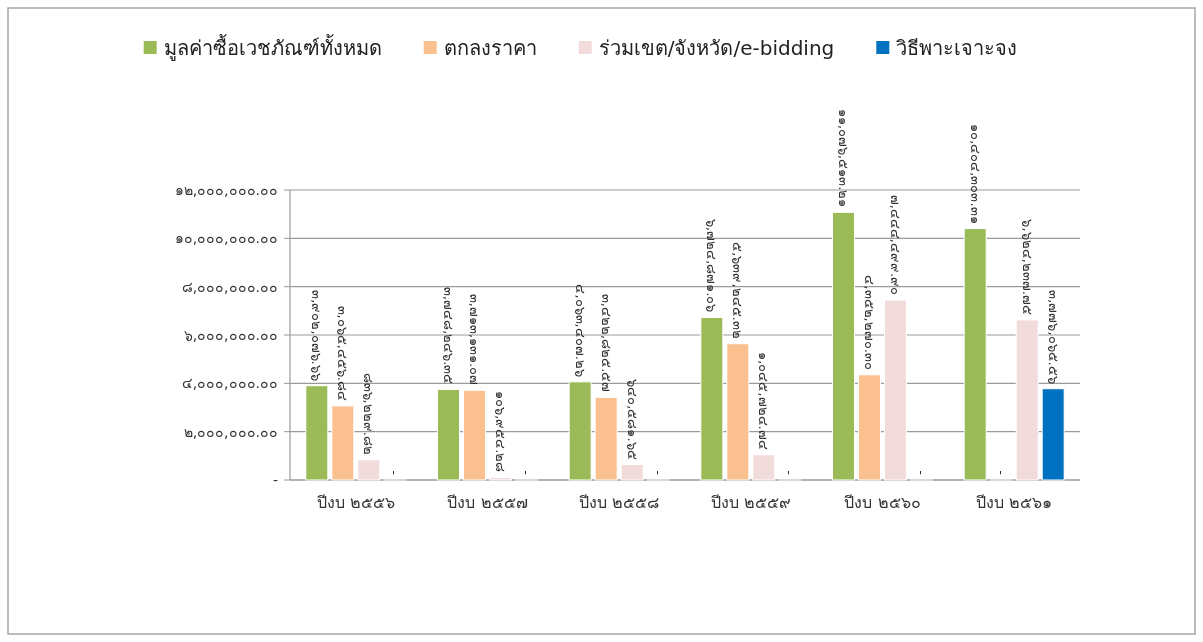 The height and width of the screenshot is (642, 1203). What do you see at coordinates (229, 286) in the screenshot?
I see `y-tick-label: ๘,๐๐๐,๐๐๐.๐๐` at bounding box center [229, 286].